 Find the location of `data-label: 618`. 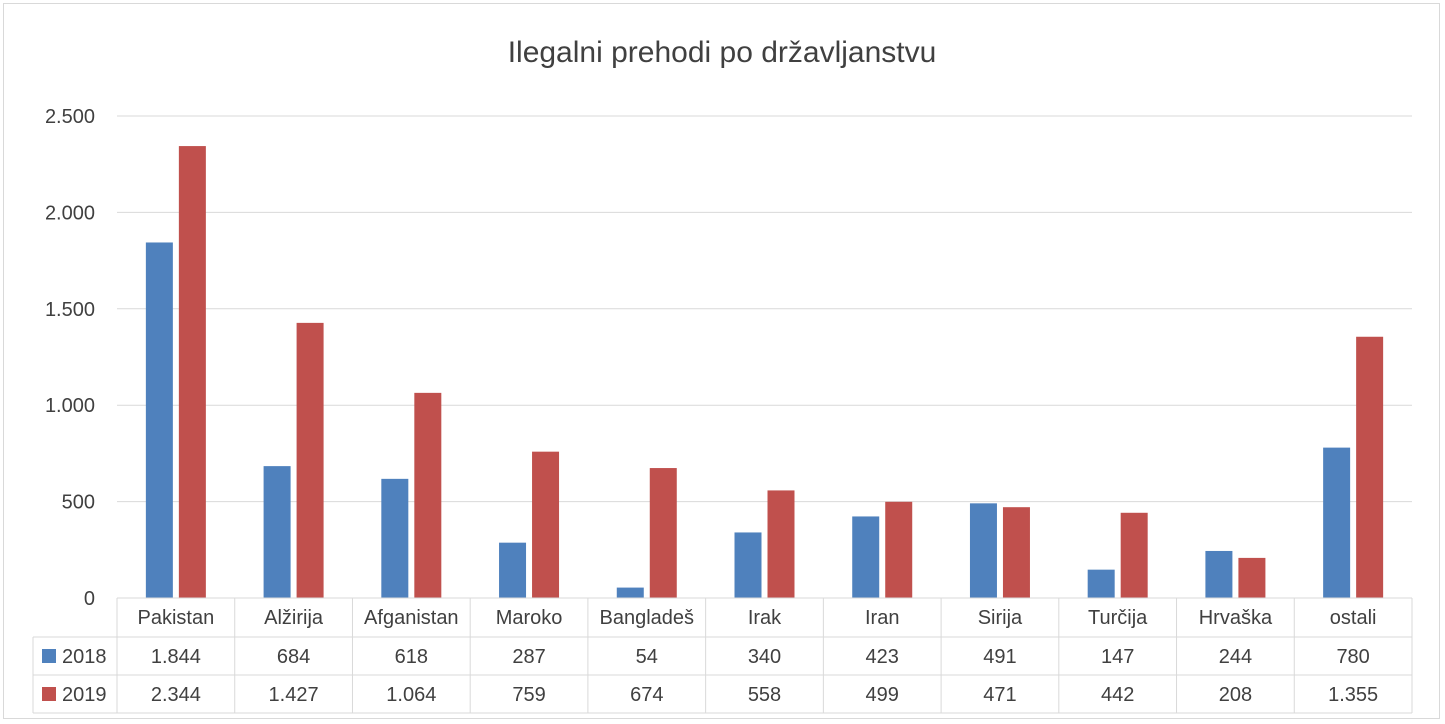

data-label: 618 is located at coordinates (411, 657).